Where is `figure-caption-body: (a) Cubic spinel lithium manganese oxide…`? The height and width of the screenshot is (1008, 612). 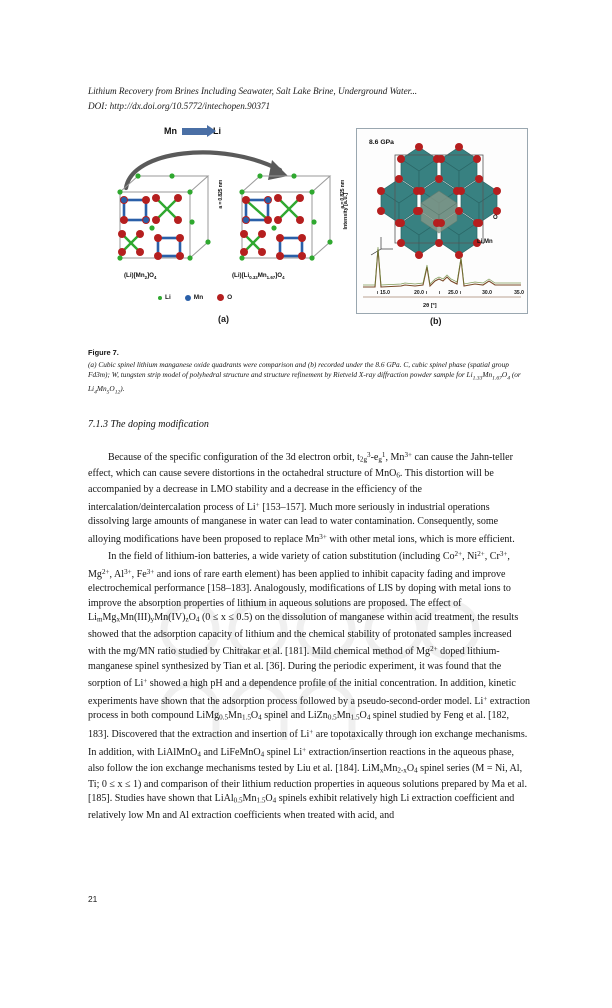
figure-caption-body: (a) Cubic spinel lithium manganese oxide… is located at coordinates (304, 377).